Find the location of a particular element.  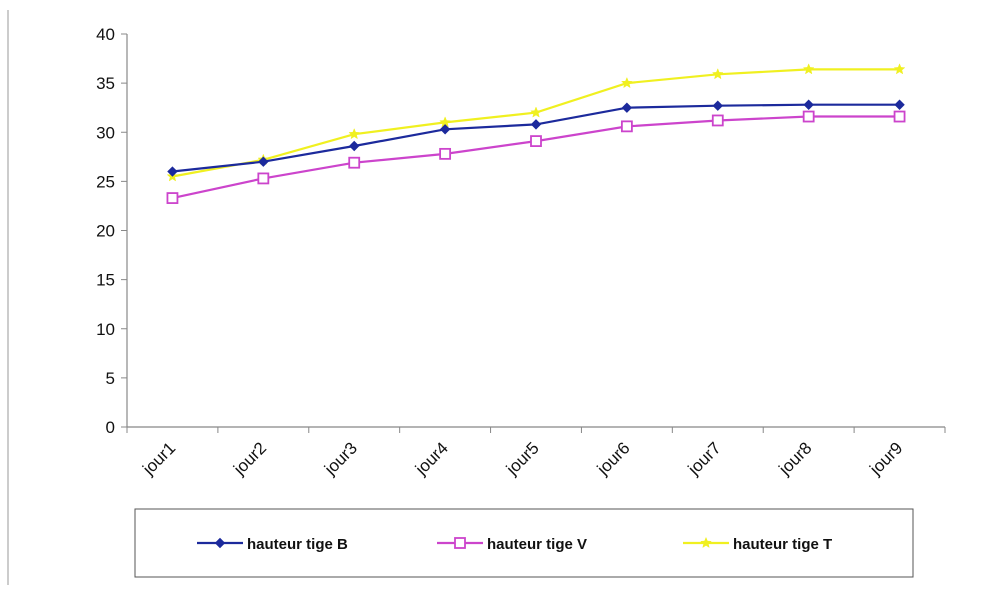

x-tick-label: jour4 is located at coordinates (431, 458).